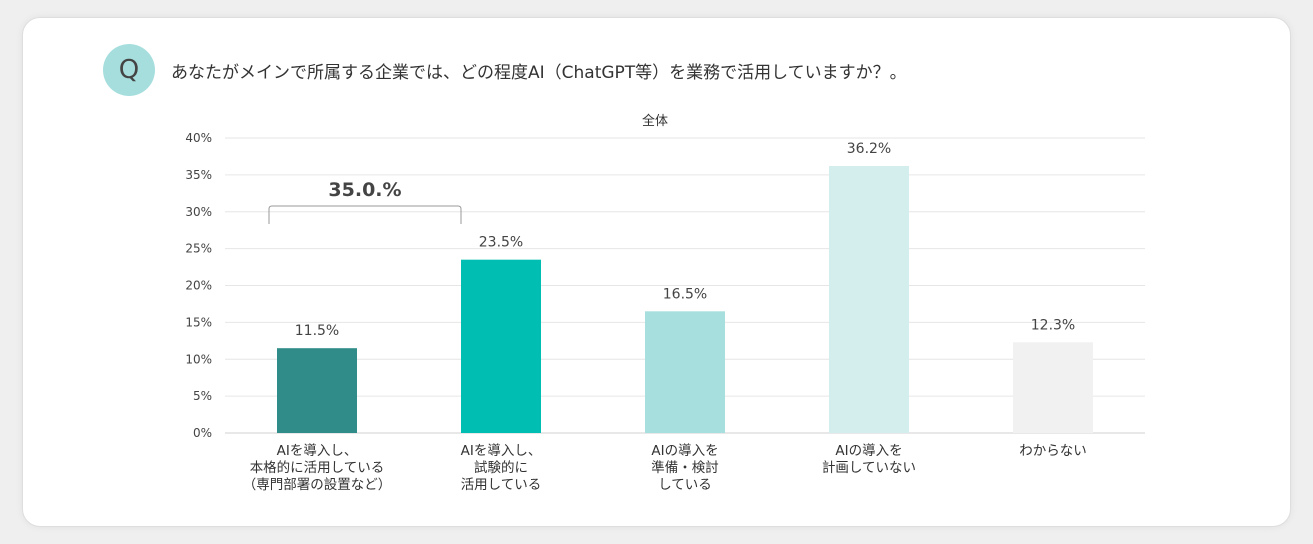 This screenshot has width=1313, height=544. Describe the element at coordinates (317, 485) in the screenshot. I see `category-label-line: （専門部署の設置など）` at that location.